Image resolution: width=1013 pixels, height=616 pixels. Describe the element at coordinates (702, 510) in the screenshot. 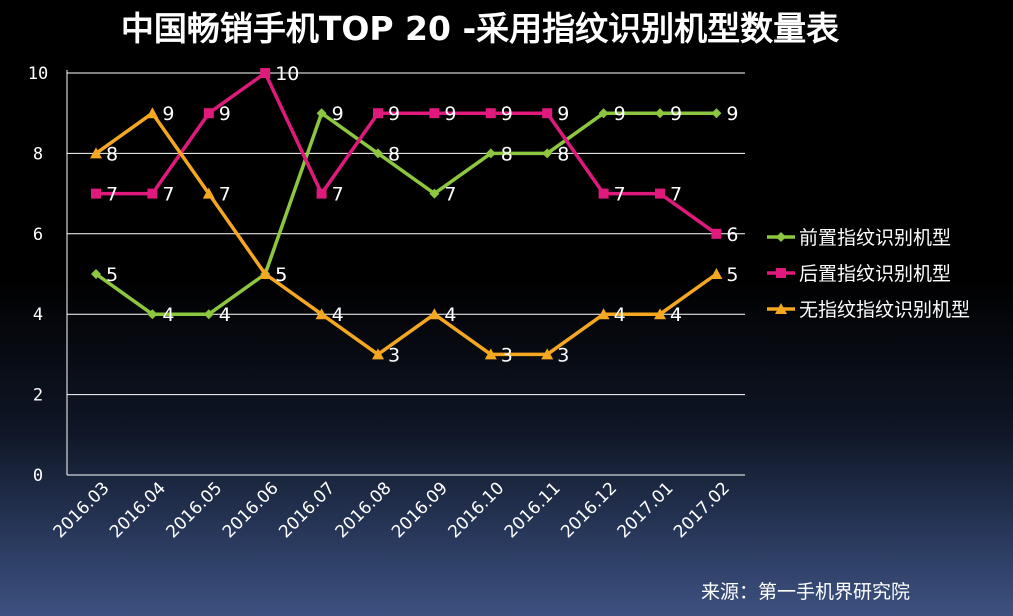

I see `x-tick-label: 2017.02` at that location.